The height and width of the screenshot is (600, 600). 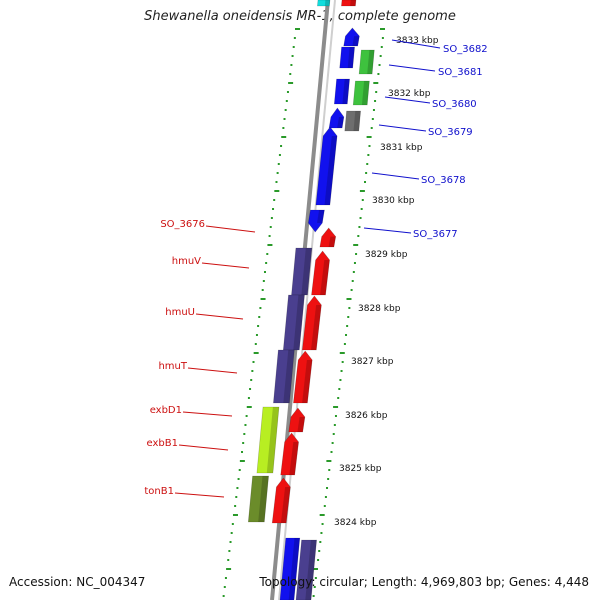 I want to click on kbp-tick-label: 3830 kbp, so click(x=393, y=201).